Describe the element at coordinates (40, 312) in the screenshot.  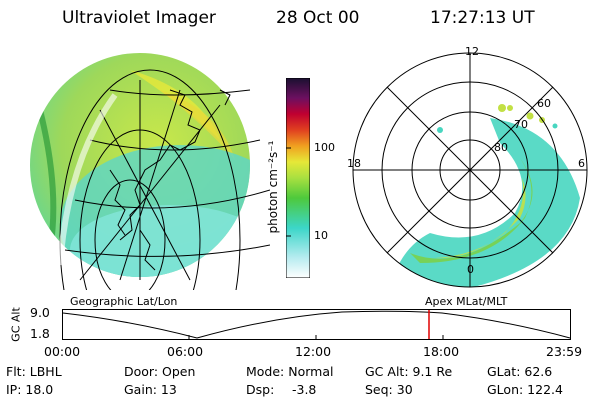
I see `orbit-ytick-top: 9.0` at that location.